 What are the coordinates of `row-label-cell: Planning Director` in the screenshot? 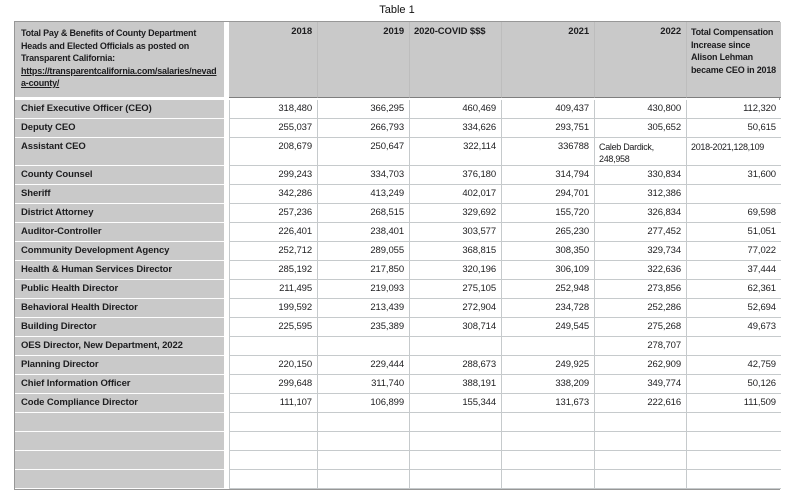 It's located at (119, 365).